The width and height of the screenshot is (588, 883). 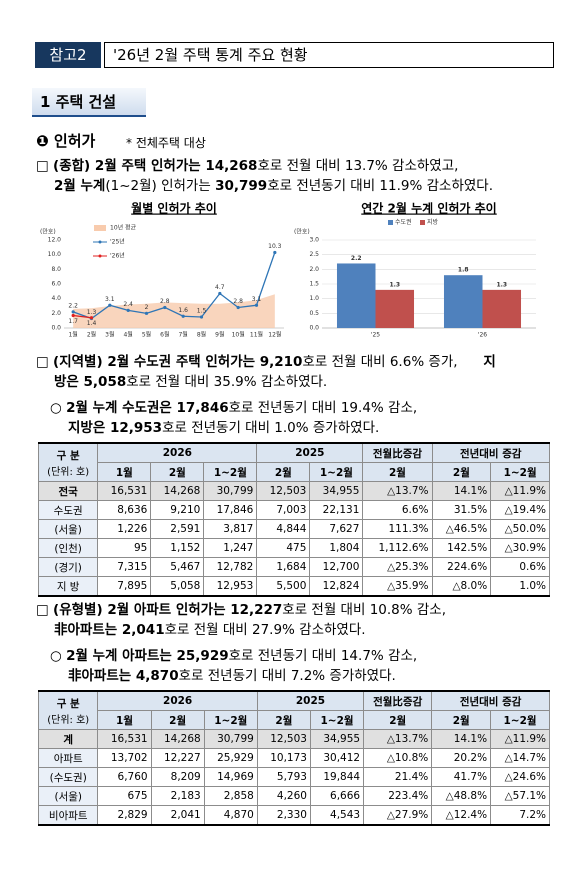 I want to click on table-cell: 475, so click(x=283, y=548).